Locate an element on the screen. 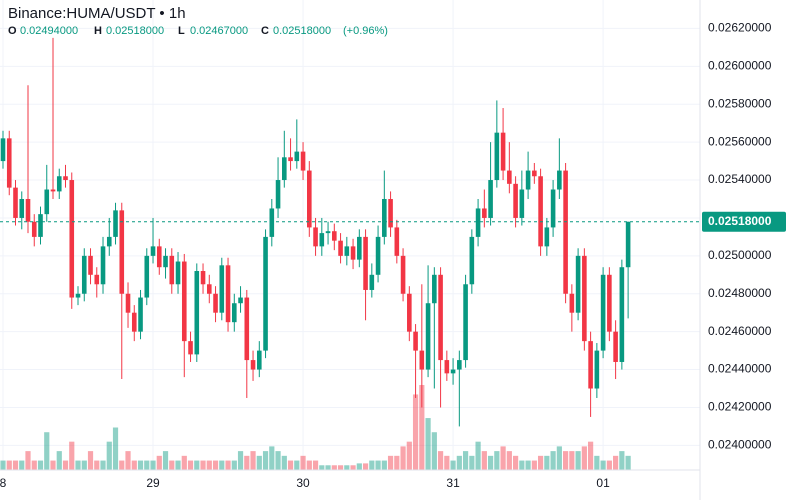 The image size is (800, 500). x-tick-label: 01 is located at coordinates (603, 483).